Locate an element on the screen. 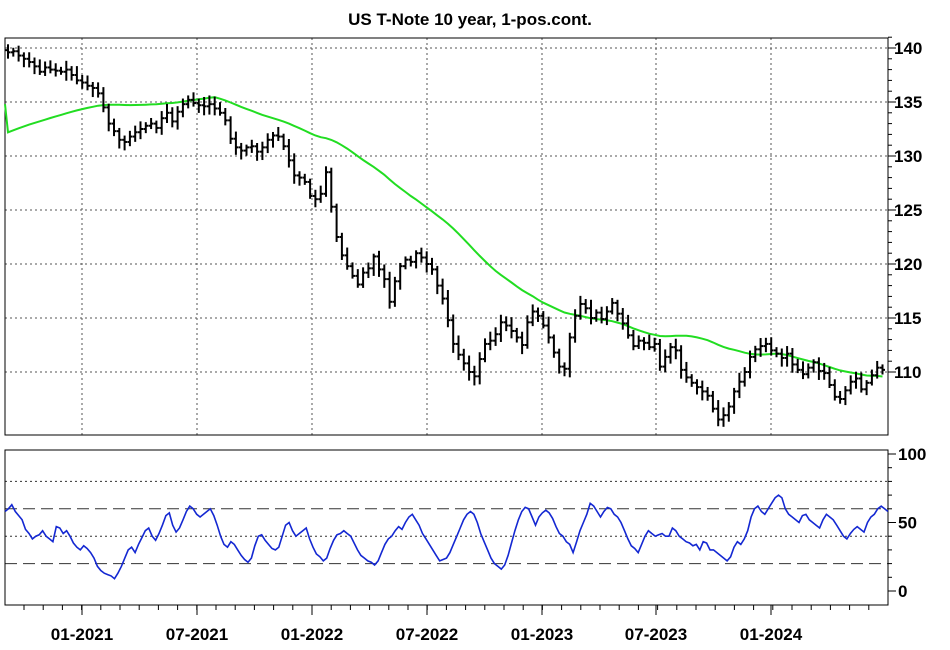  price-tick-label: 110 is located at coordinates (907, 372).